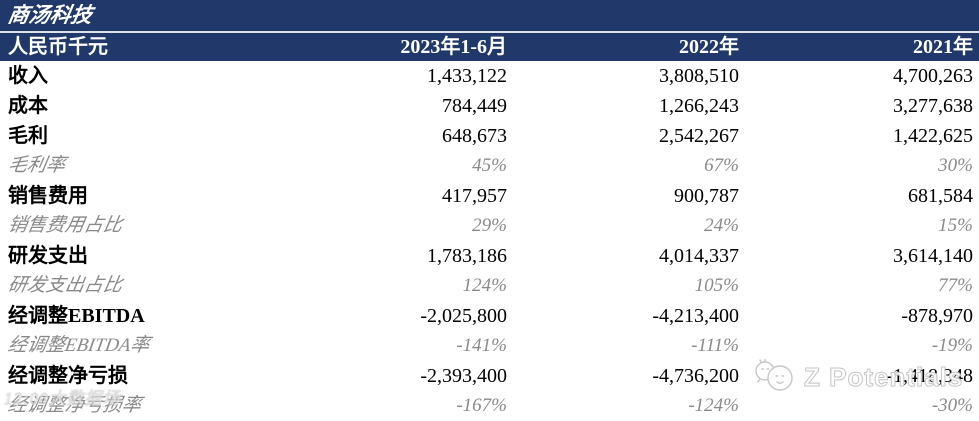 Image resolution: width=979 pixels, height=421 pixels. I want to click on table-row: 销售费用 417,957 900,787 681,584, so click(489, 196).